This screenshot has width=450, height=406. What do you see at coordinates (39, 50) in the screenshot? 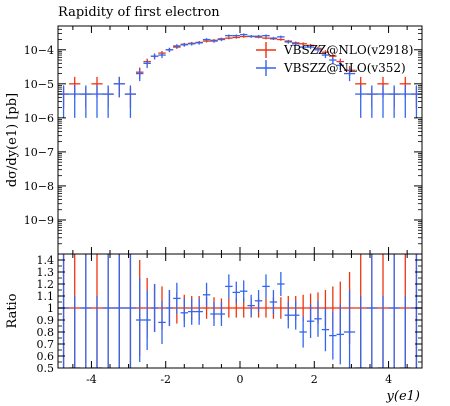
I see `y-tick-label: 10−4` at bounding box center [39, 50].